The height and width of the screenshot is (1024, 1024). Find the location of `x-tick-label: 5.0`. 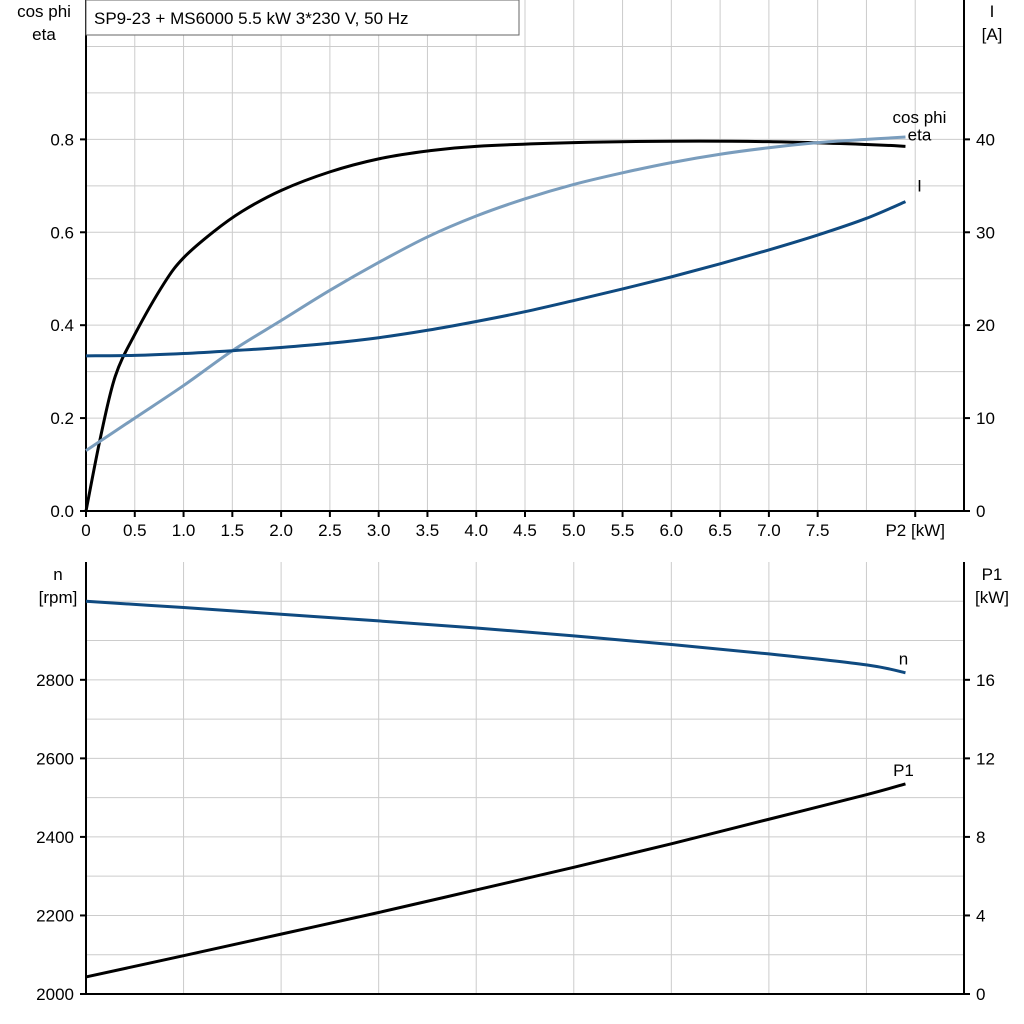

x-tick-label: 5.0 is located at coordinates (574, 530).